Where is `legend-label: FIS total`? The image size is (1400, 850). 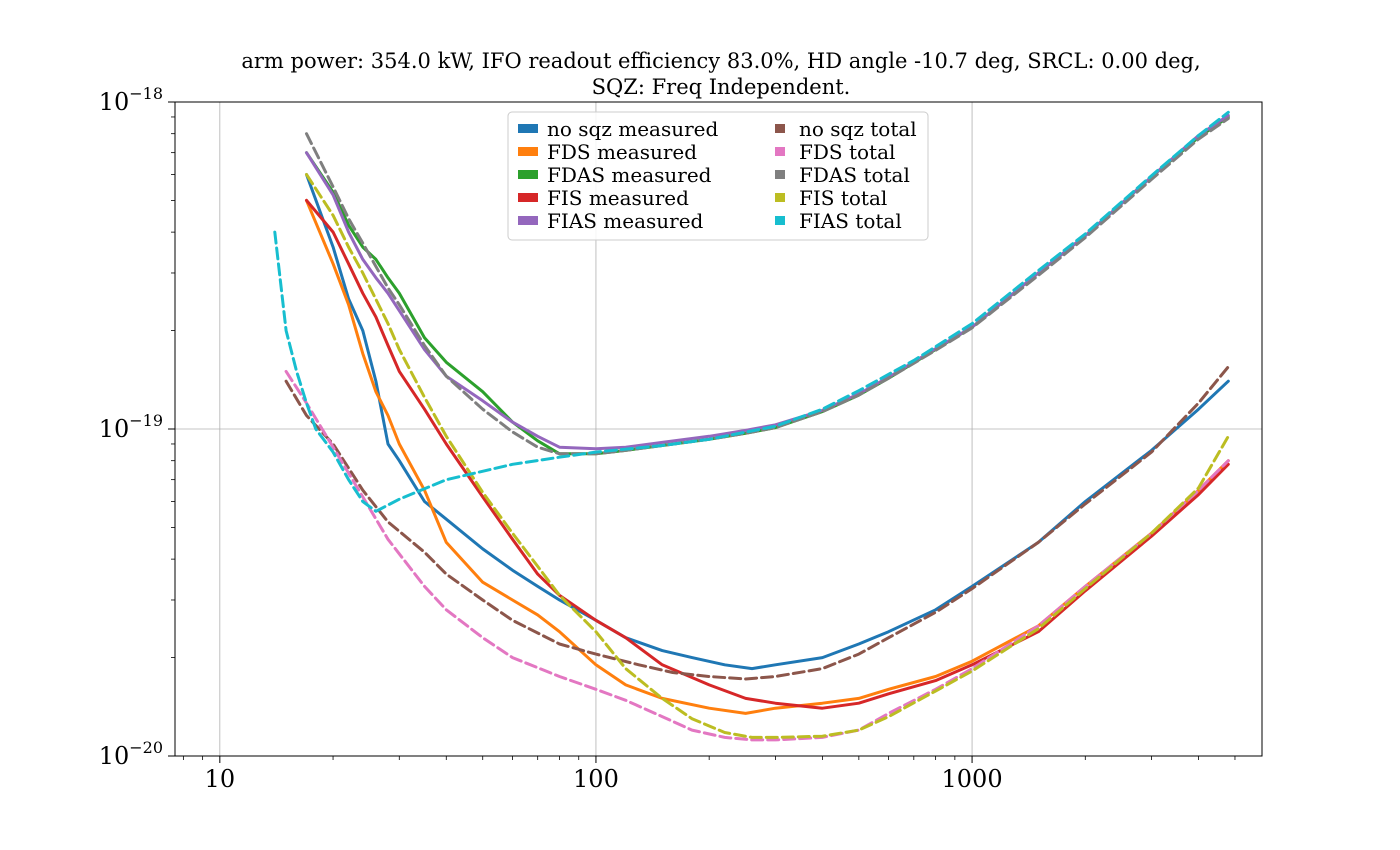
legend-label: FIS total is located at coordinates (843, 198).